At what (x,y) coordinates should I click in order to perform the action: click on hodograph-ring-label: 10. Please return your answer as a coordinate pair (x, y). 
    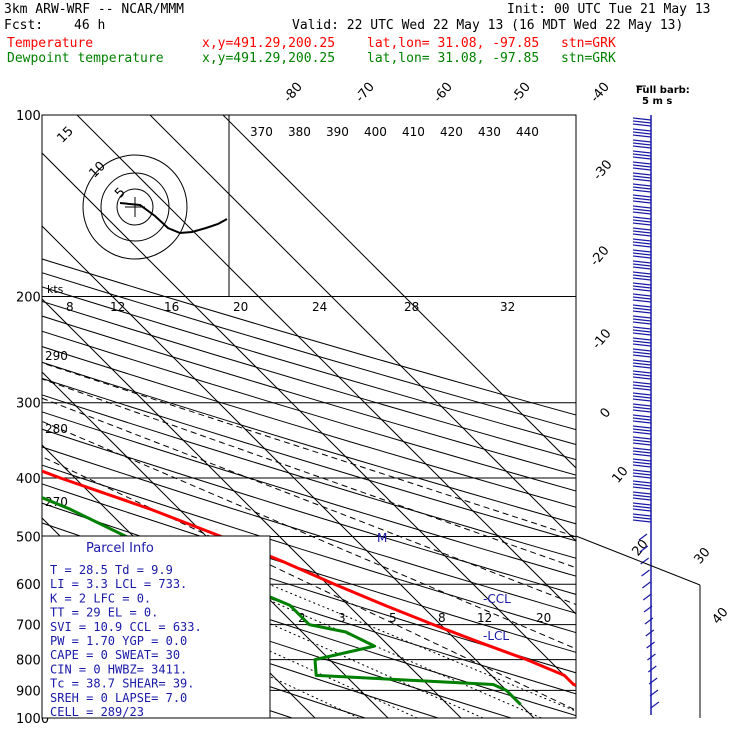
    Looking at the image, I should click on (98, 170).